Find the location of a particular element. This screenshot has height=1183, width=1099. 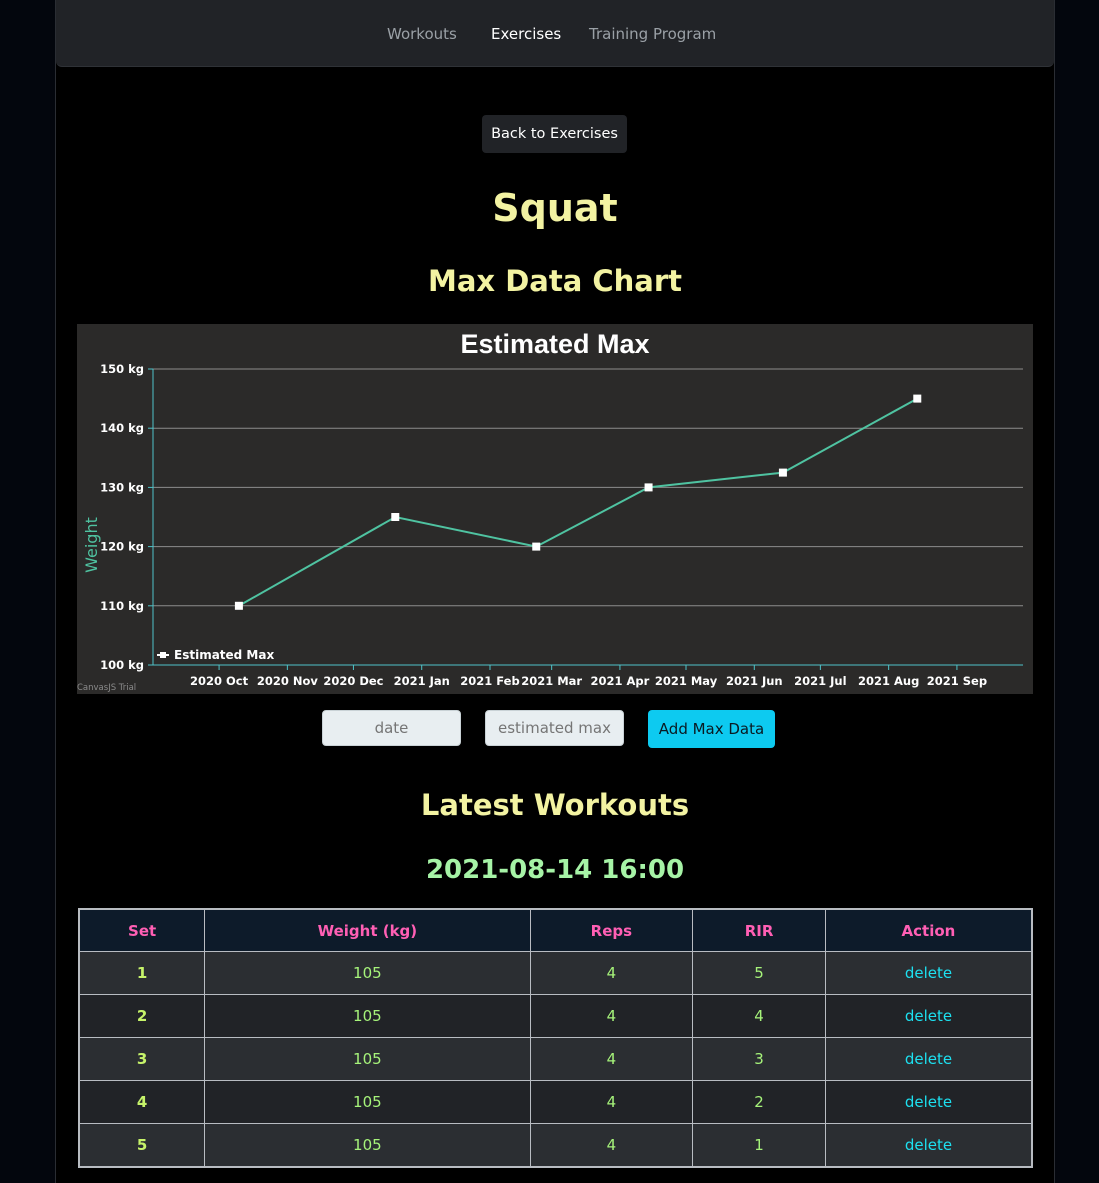

chart-y-axis-label: Weight is located at coordinates (91, 545).